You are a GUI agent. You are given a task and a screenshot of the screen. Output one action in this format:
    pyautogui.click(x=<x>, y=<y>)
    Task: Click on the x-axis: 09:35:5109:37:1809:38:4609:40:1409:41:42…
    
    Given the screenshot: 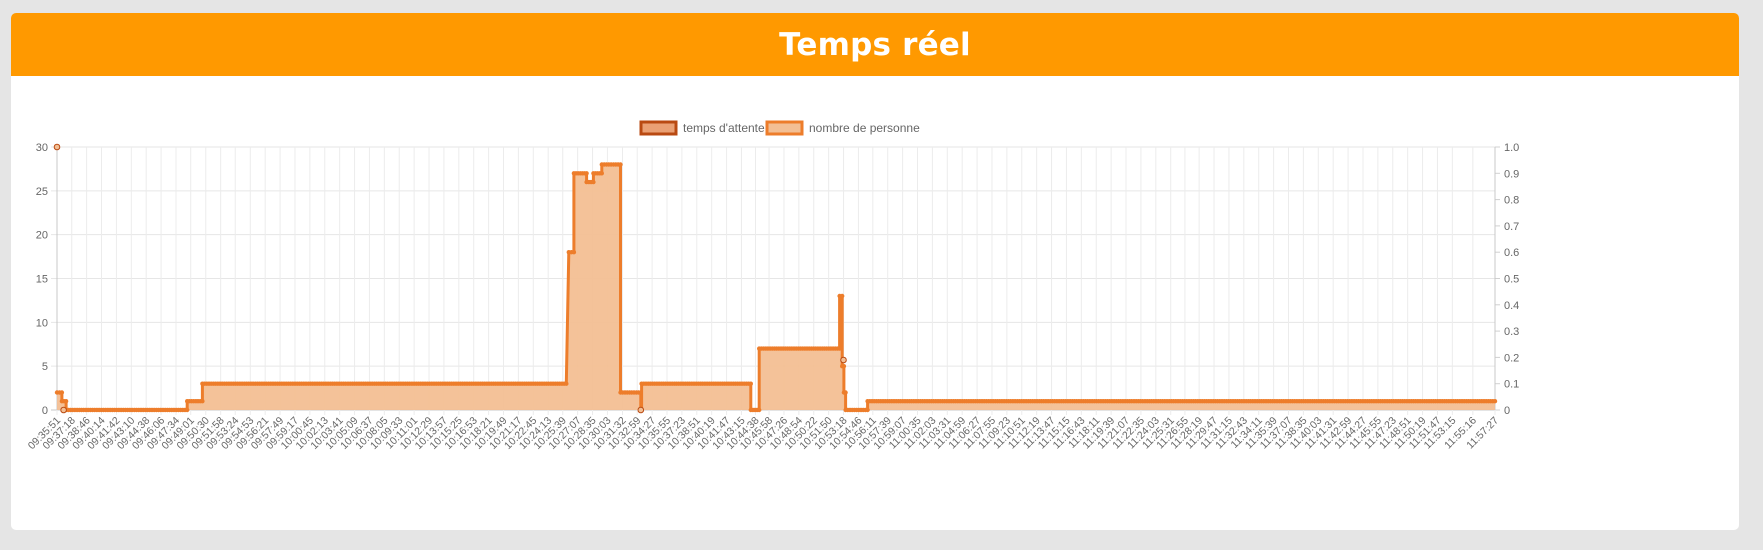 What is the action you would take?
    pyautogui.click(x=764, y=434)
    